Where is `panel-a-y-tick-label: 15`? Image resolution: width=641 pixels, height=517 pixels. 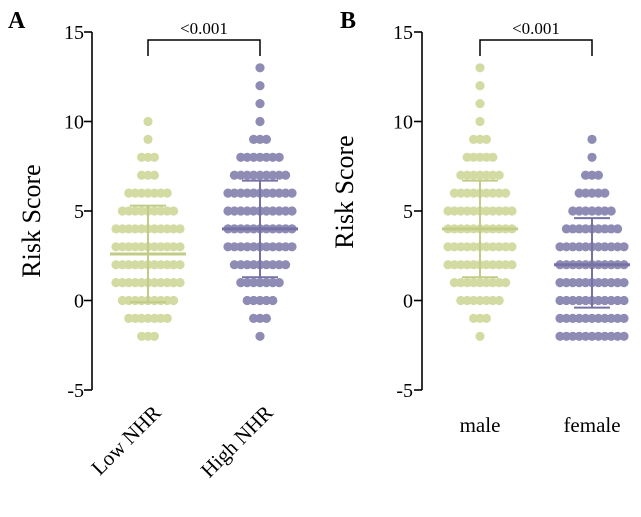 panel-a-y-tick-label: 15 is located at coordinates (74, 33).